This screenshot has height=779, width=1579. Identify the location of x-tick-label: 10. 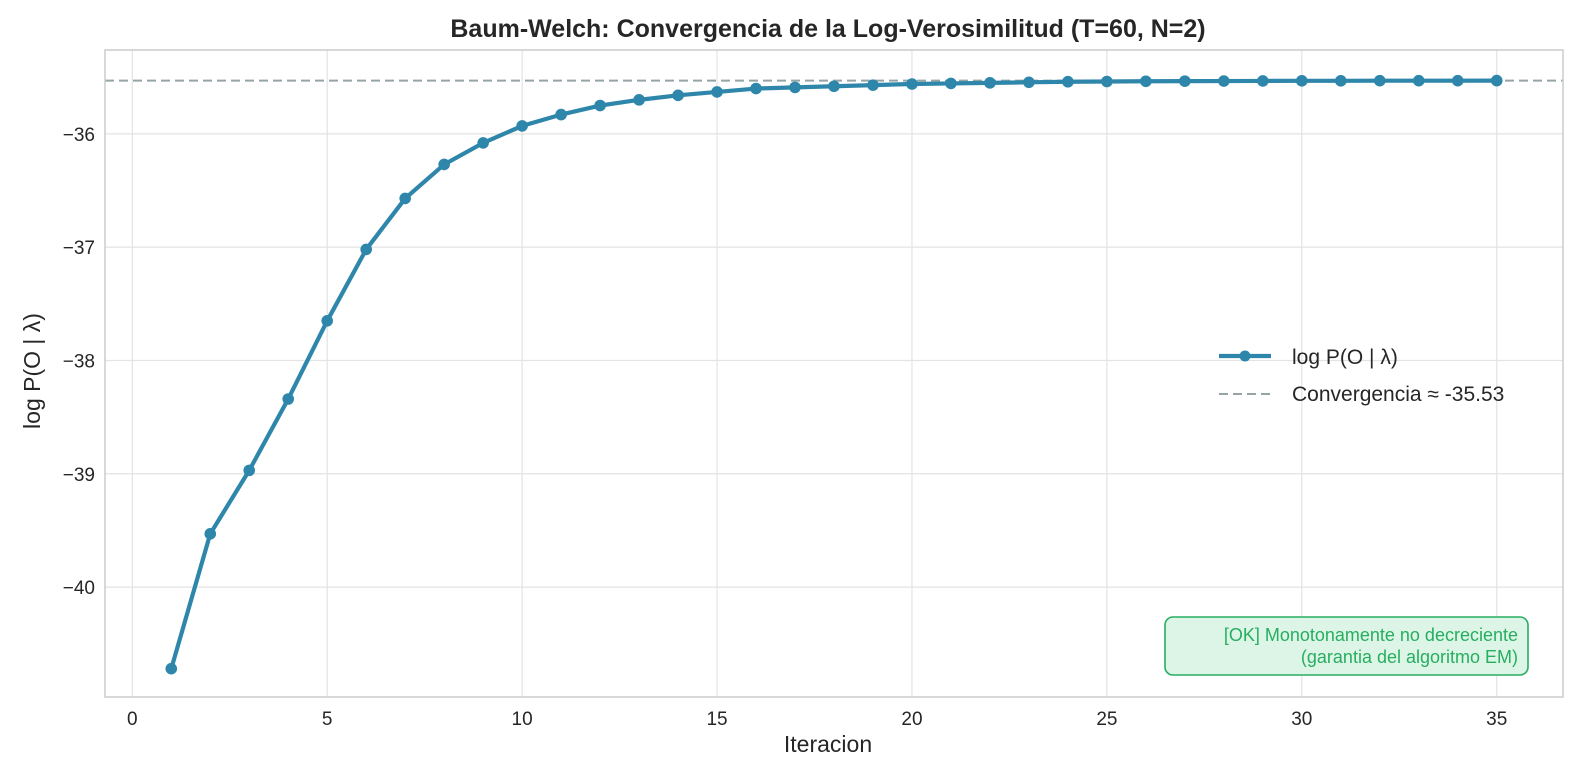
(522, 719).